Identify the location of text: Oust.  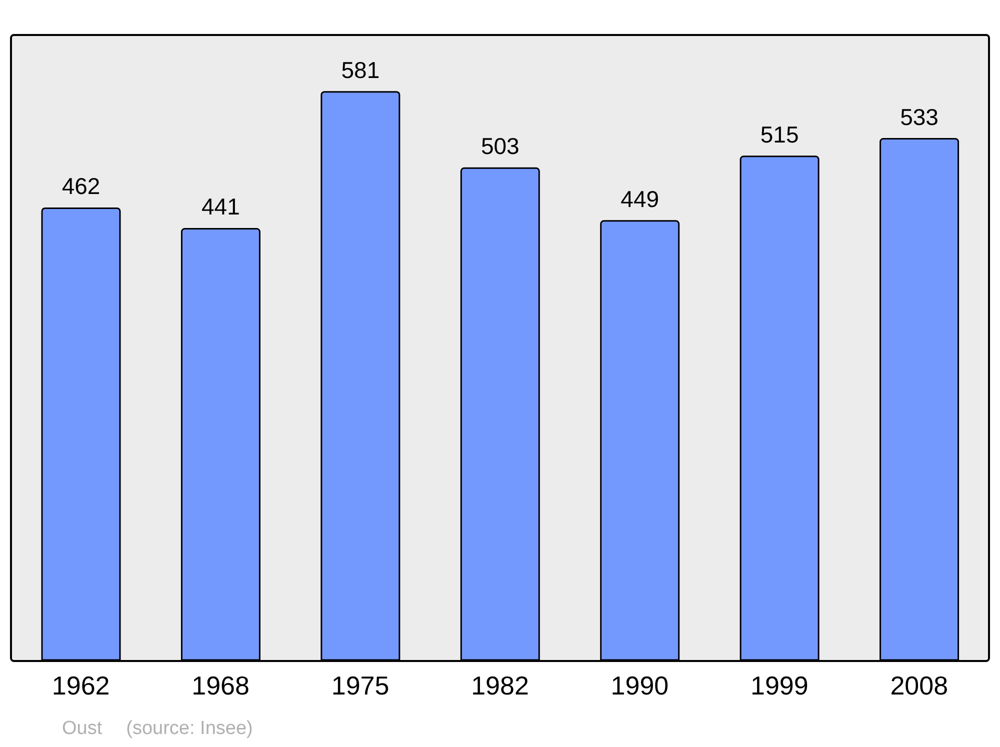
(82, 728).